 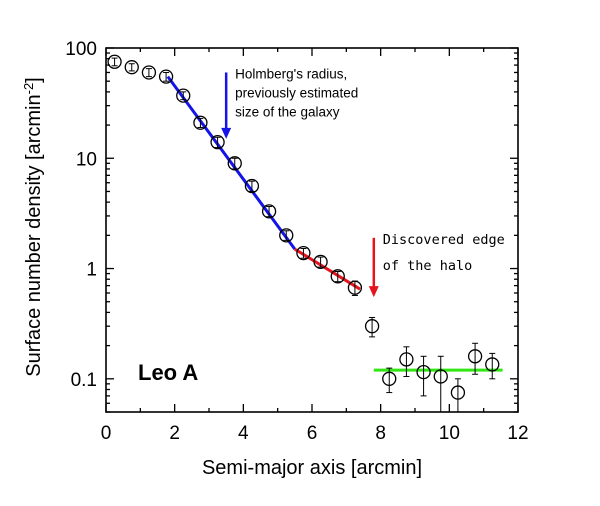 What do you see at coordinates (168, 372) in the screenshot?
I see `galaxy-label: Leo A` at bounding box center [168, 372].